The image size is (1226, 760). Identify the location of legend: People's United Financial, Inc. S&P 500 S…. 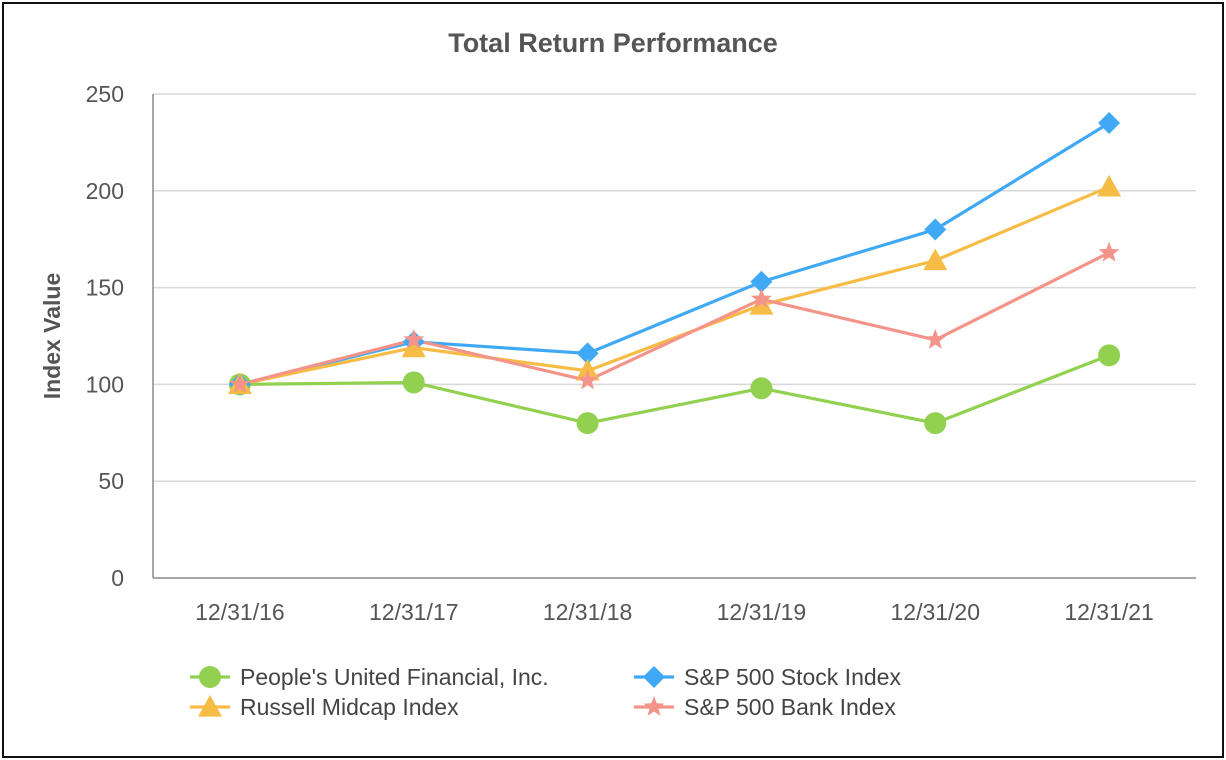
(545, 692).